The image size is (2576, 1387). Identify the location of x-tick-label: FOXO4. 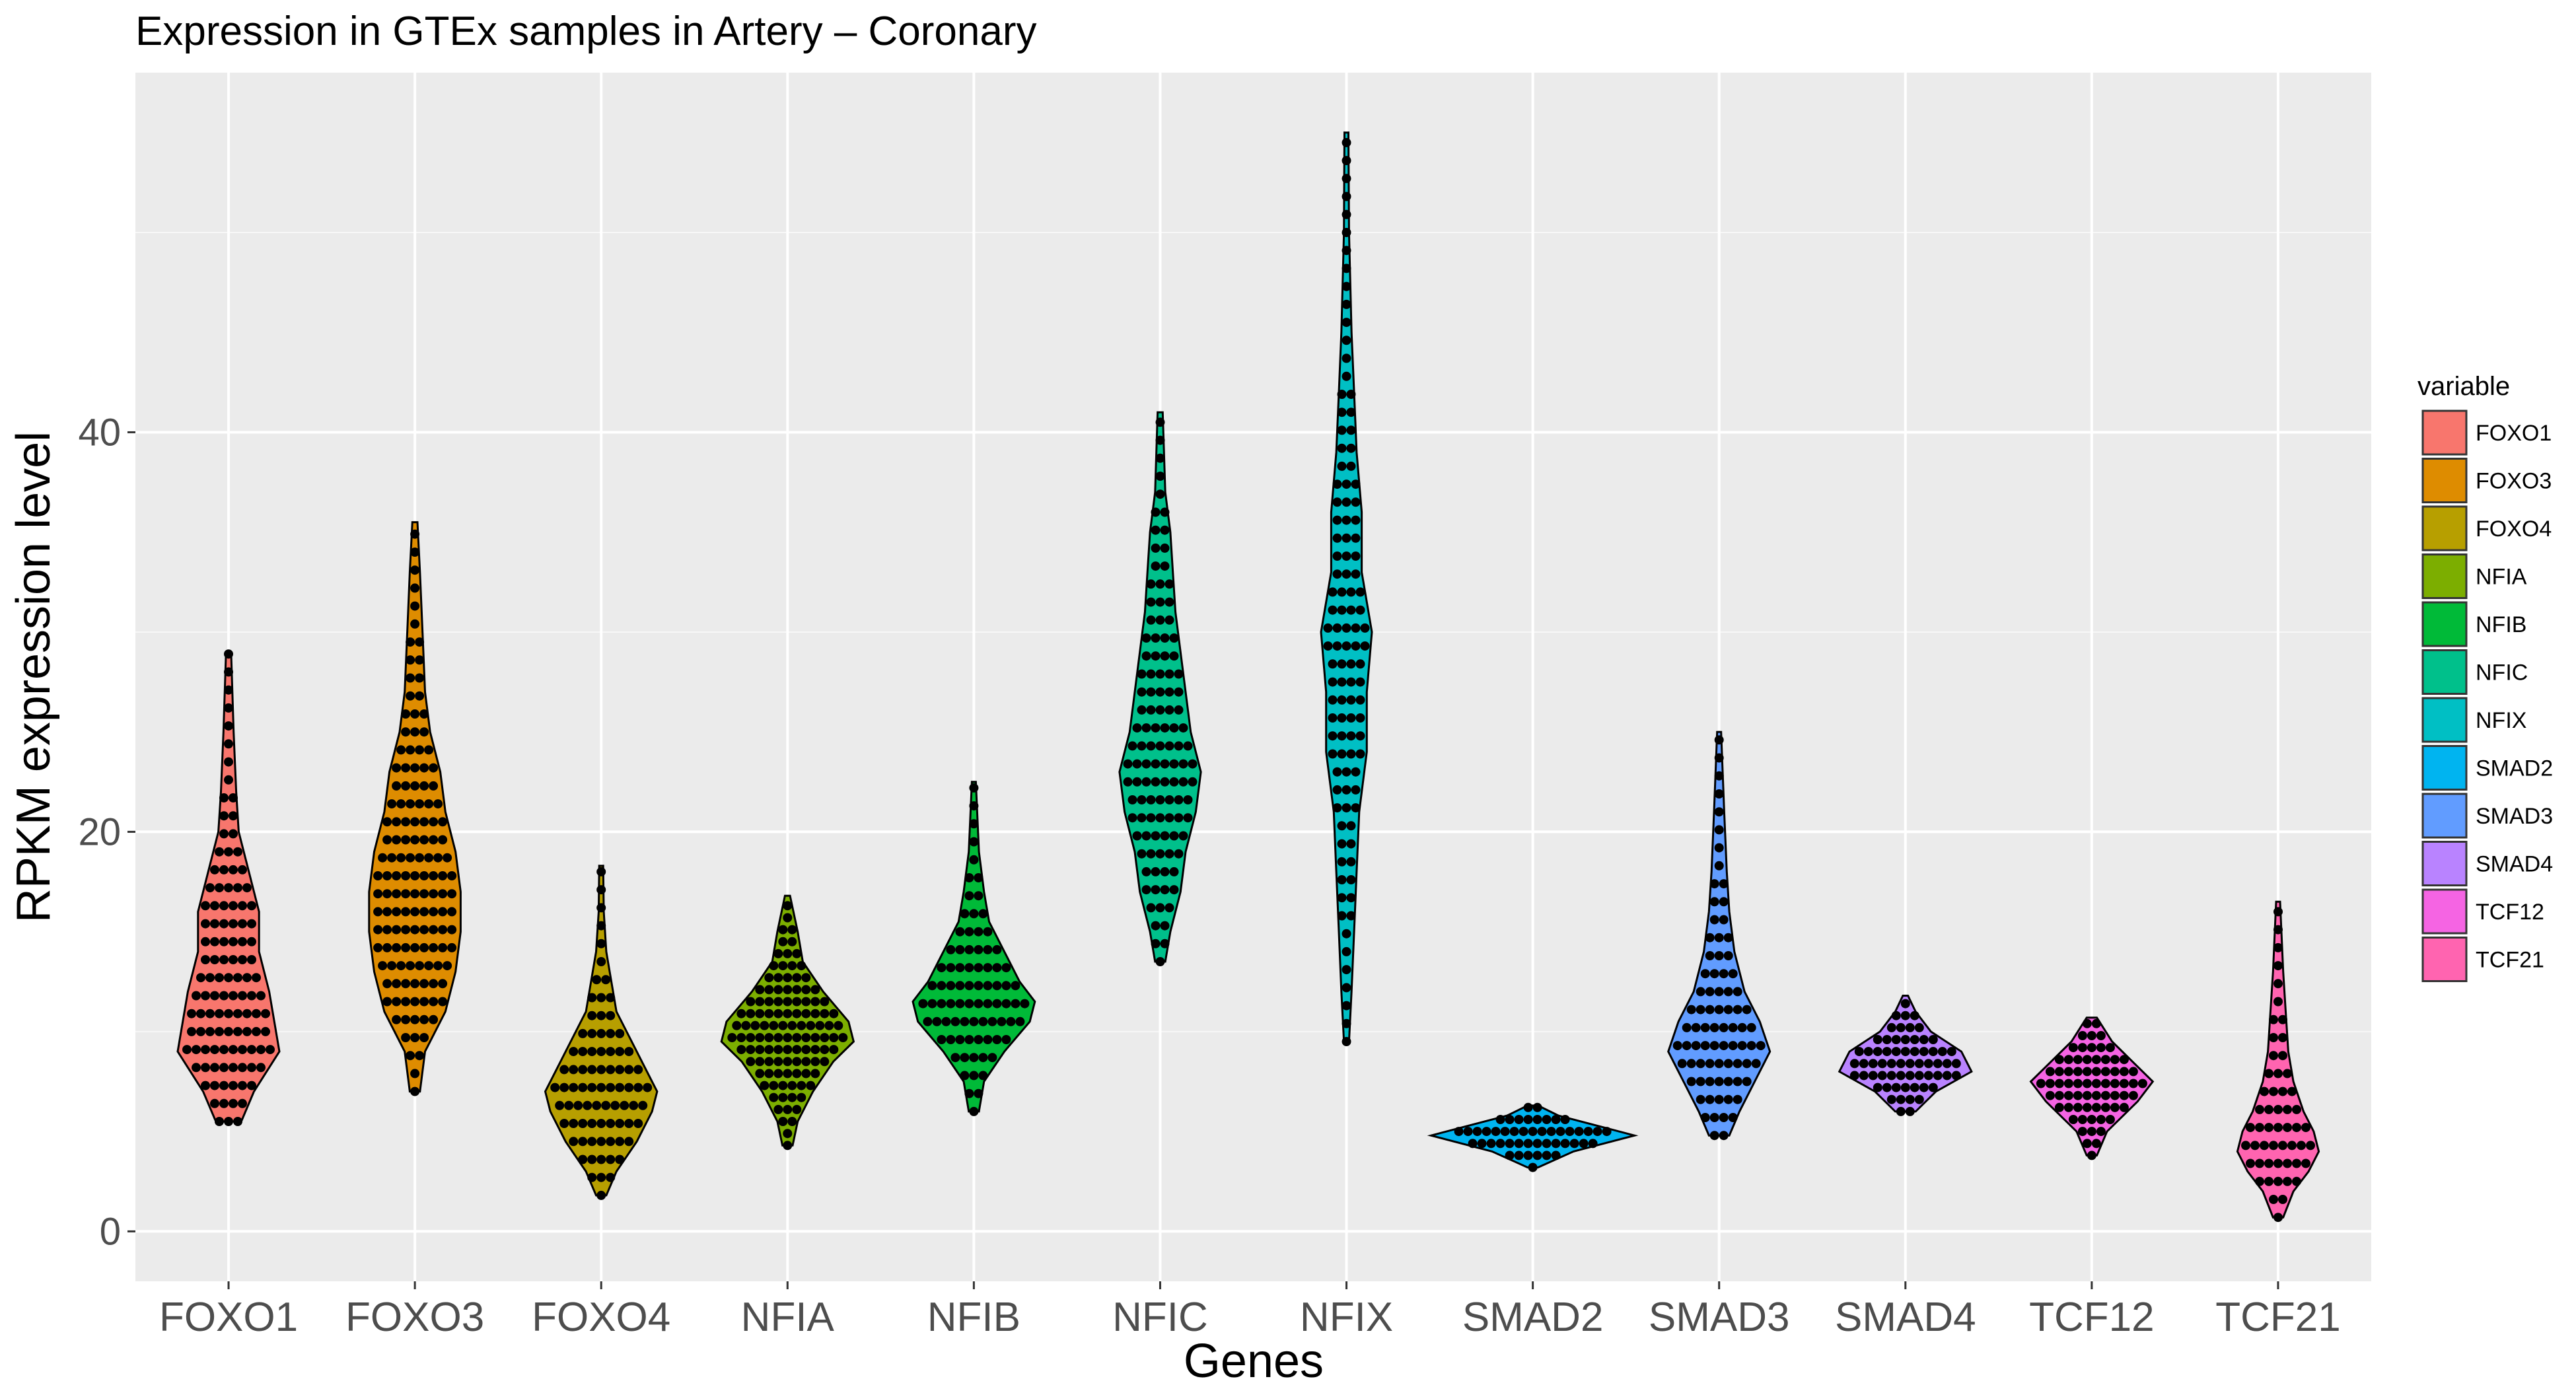
(601, 1317).